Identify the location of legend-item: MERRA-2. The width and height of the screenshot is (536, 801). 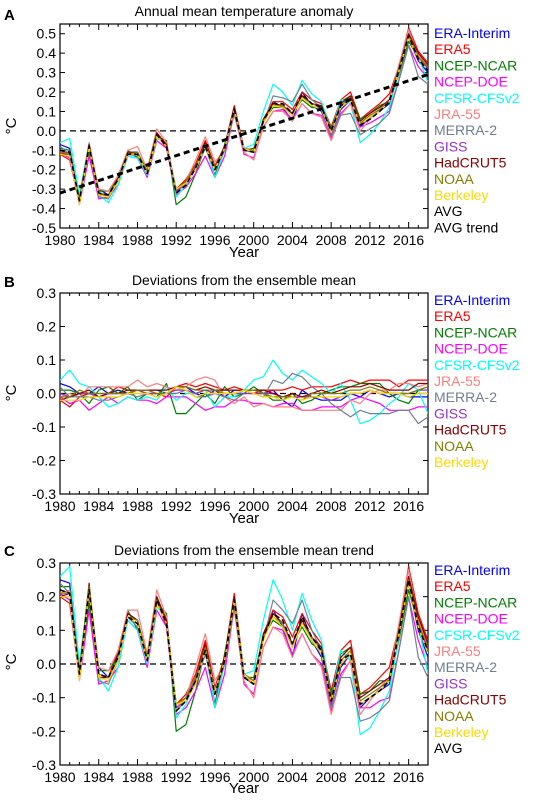
(465, 397).